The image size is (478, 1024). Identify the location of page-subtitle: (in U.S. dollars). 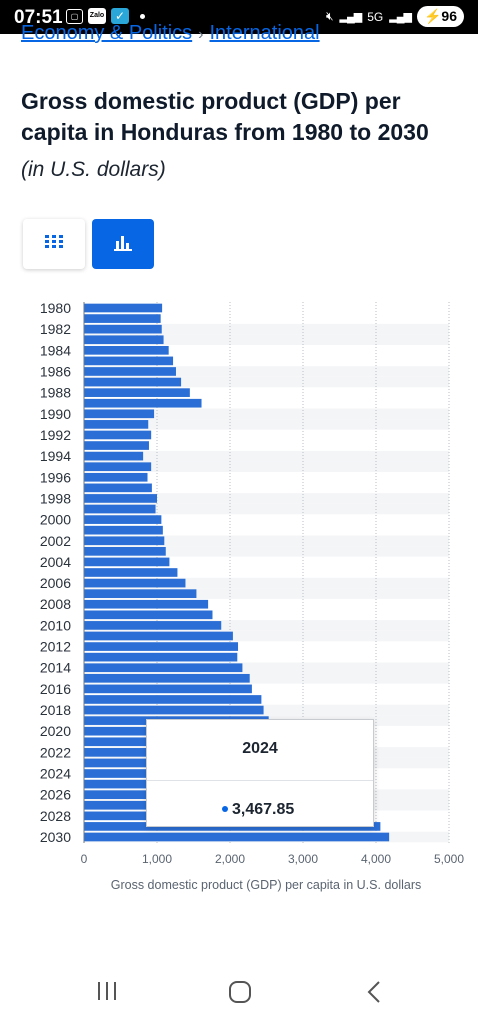
(93, 169).